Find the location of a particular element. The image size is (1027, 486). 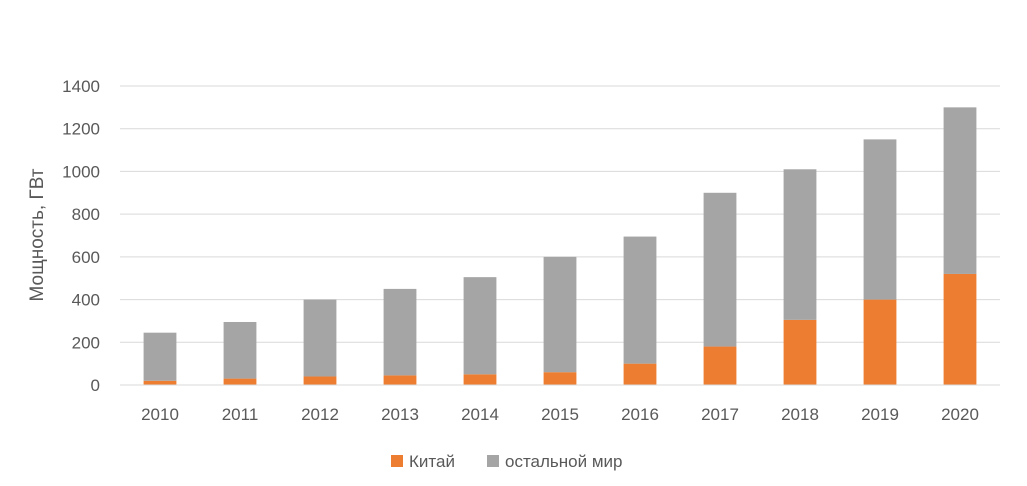

x-tick-label: 2019 is located at coordinates (880, 414).